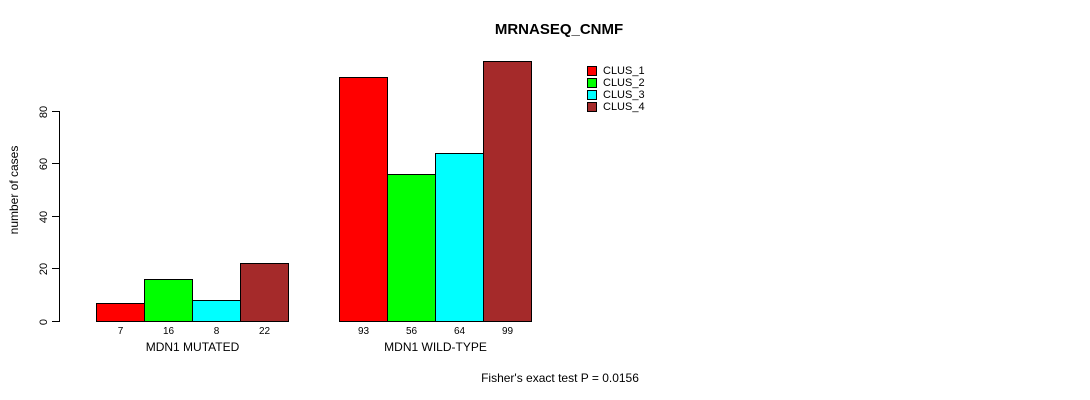 Image resolution: width=1090 pixels, height=400 pixels. Describe the element at coordinates (560, 378) in the screenshot. I see `annotation-text: Fisher's exact test P = 0.0156` at that location.